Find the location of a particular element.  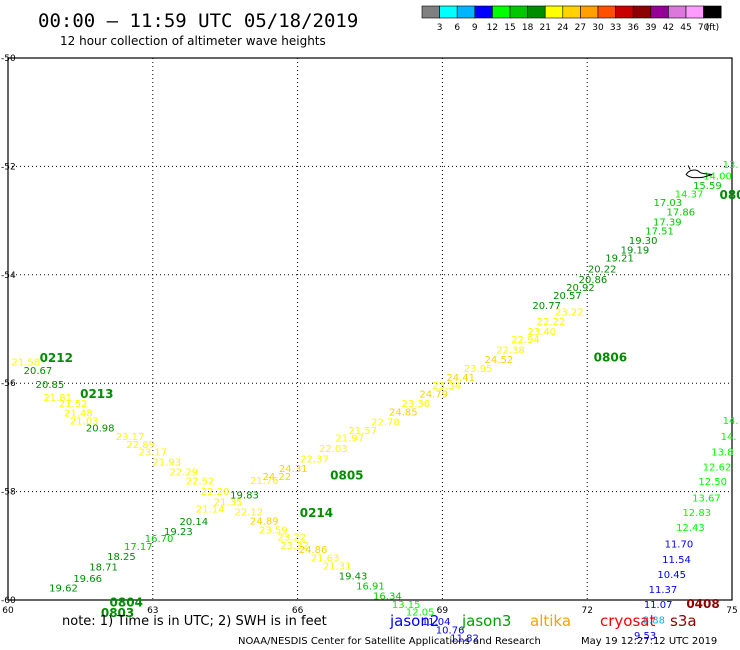

wave-height-value: 22.38 is located at coordinates (510, 350).